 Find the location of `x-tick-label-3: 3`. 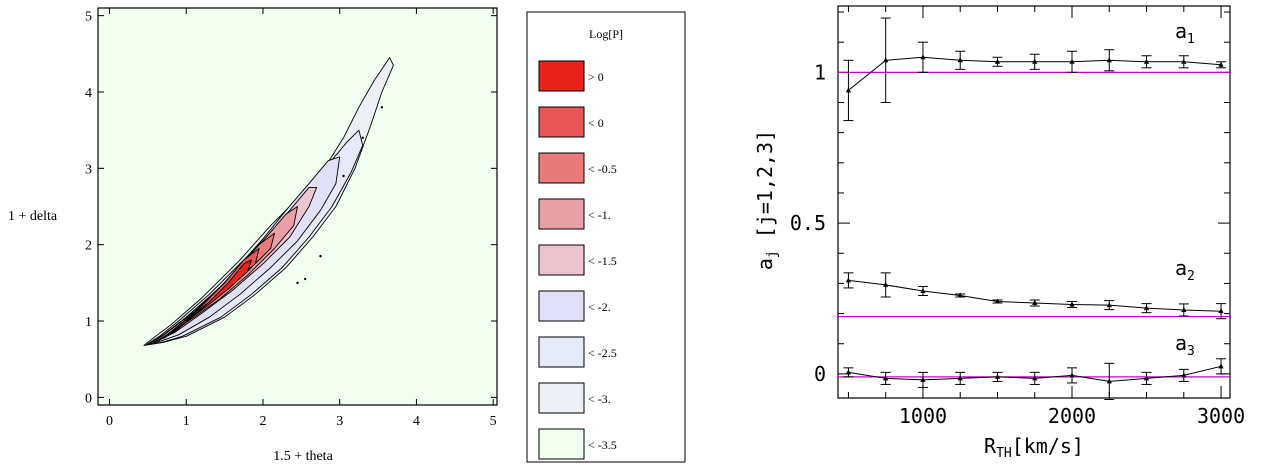

x-tick-label-3: 3 is located at coordinates (339, 421).